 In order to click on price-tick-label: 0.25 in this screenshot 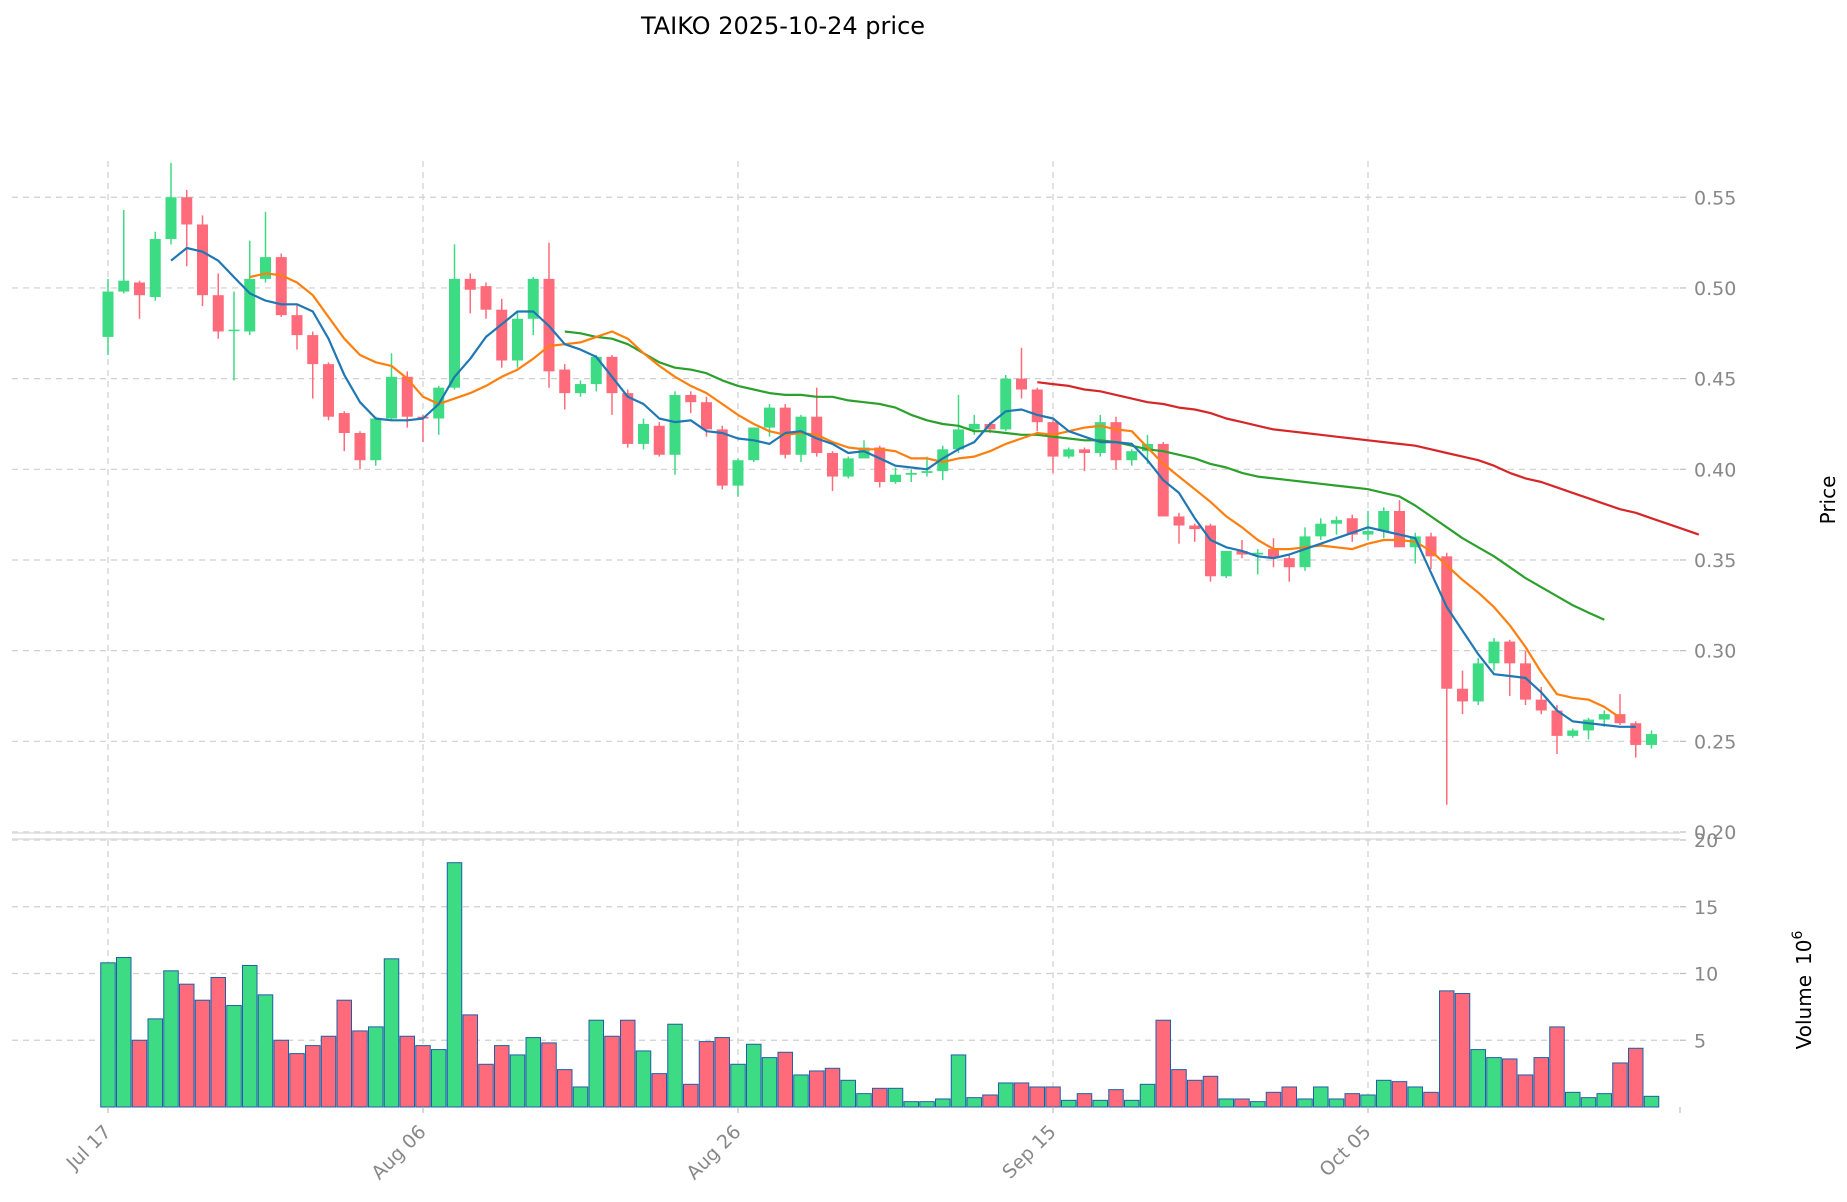, I will do `click(1715, 742)`.